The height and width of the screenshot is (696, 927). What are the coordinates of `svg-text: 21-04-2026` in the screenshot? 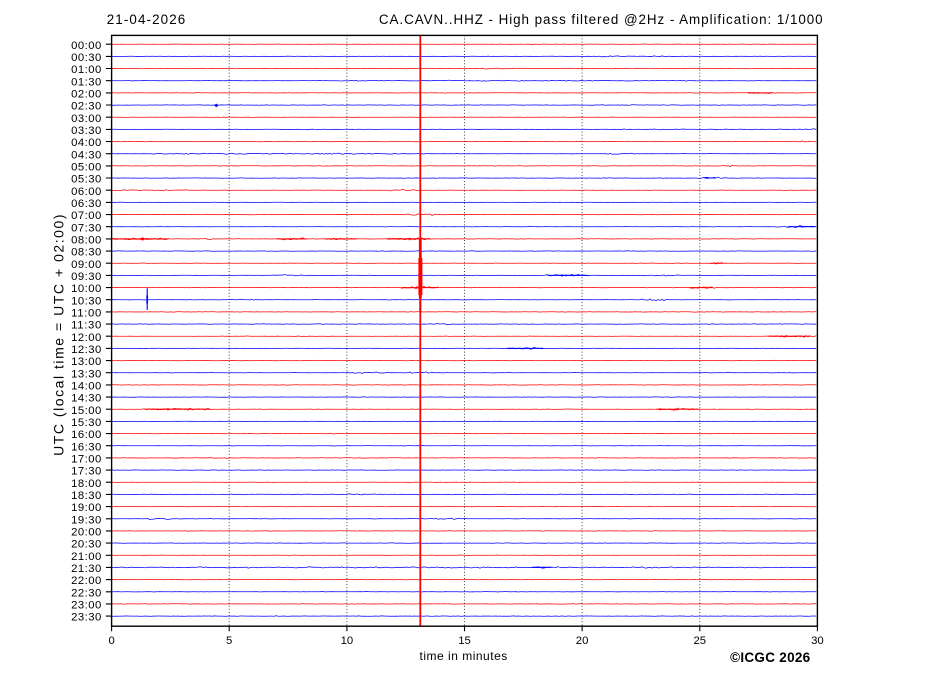 It's located at (146, 19).